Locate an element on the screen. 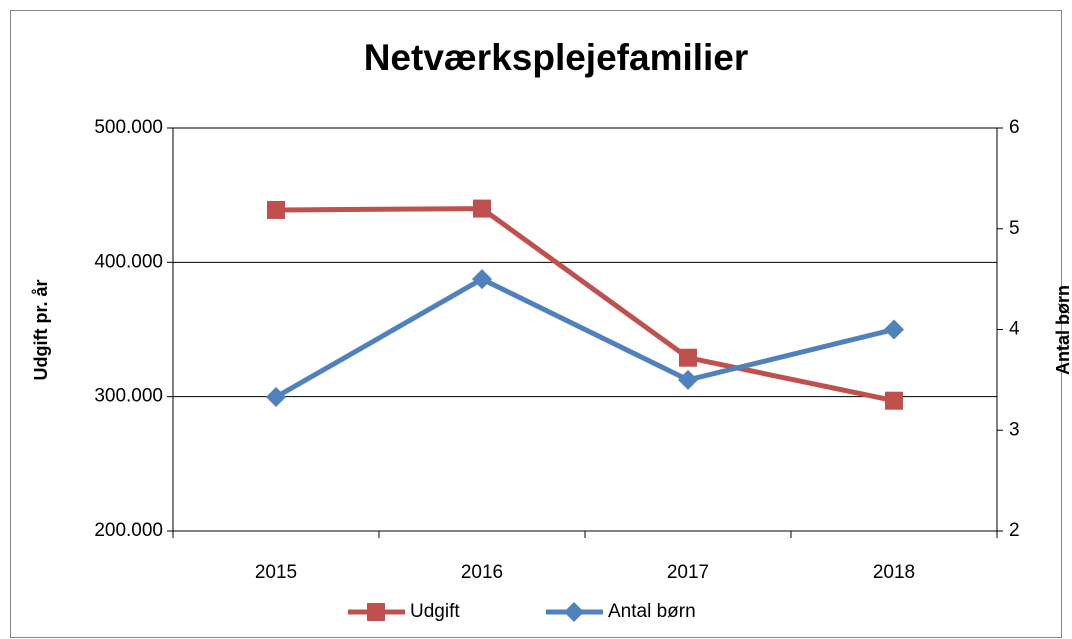  y-tick-label: 500.000 is located at coordinates (128, 127).